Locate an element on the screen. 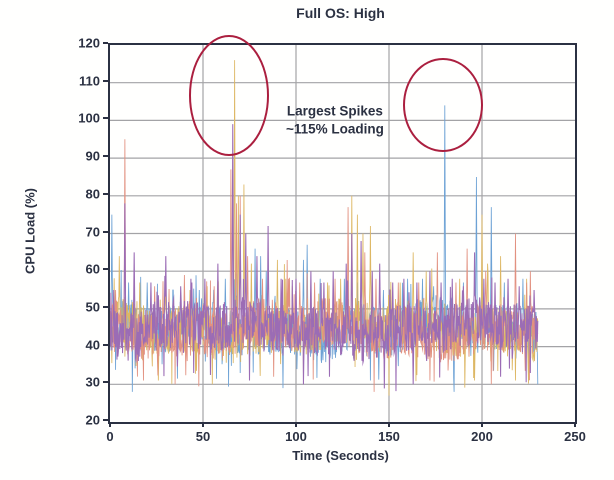 Image resolution: width=614 pixels, height=480 pixels. x-tick-label: 250 is located at coordinates (575, 436).